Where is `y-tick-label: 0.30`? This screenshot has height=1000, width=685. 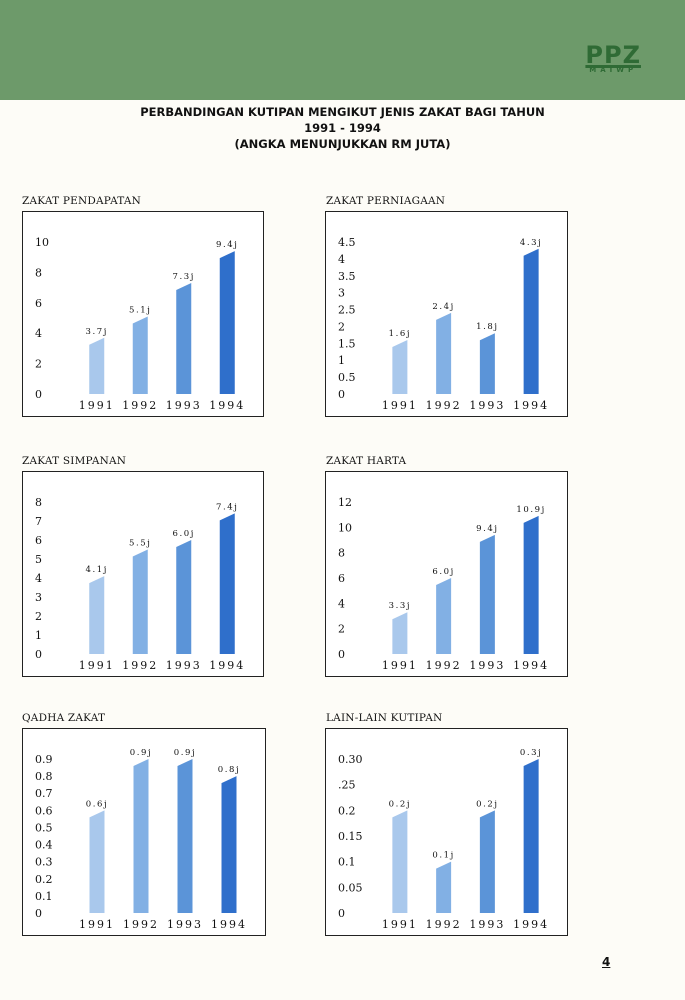 y-tick-label: 0.30 is located at coordinates (350, 759).